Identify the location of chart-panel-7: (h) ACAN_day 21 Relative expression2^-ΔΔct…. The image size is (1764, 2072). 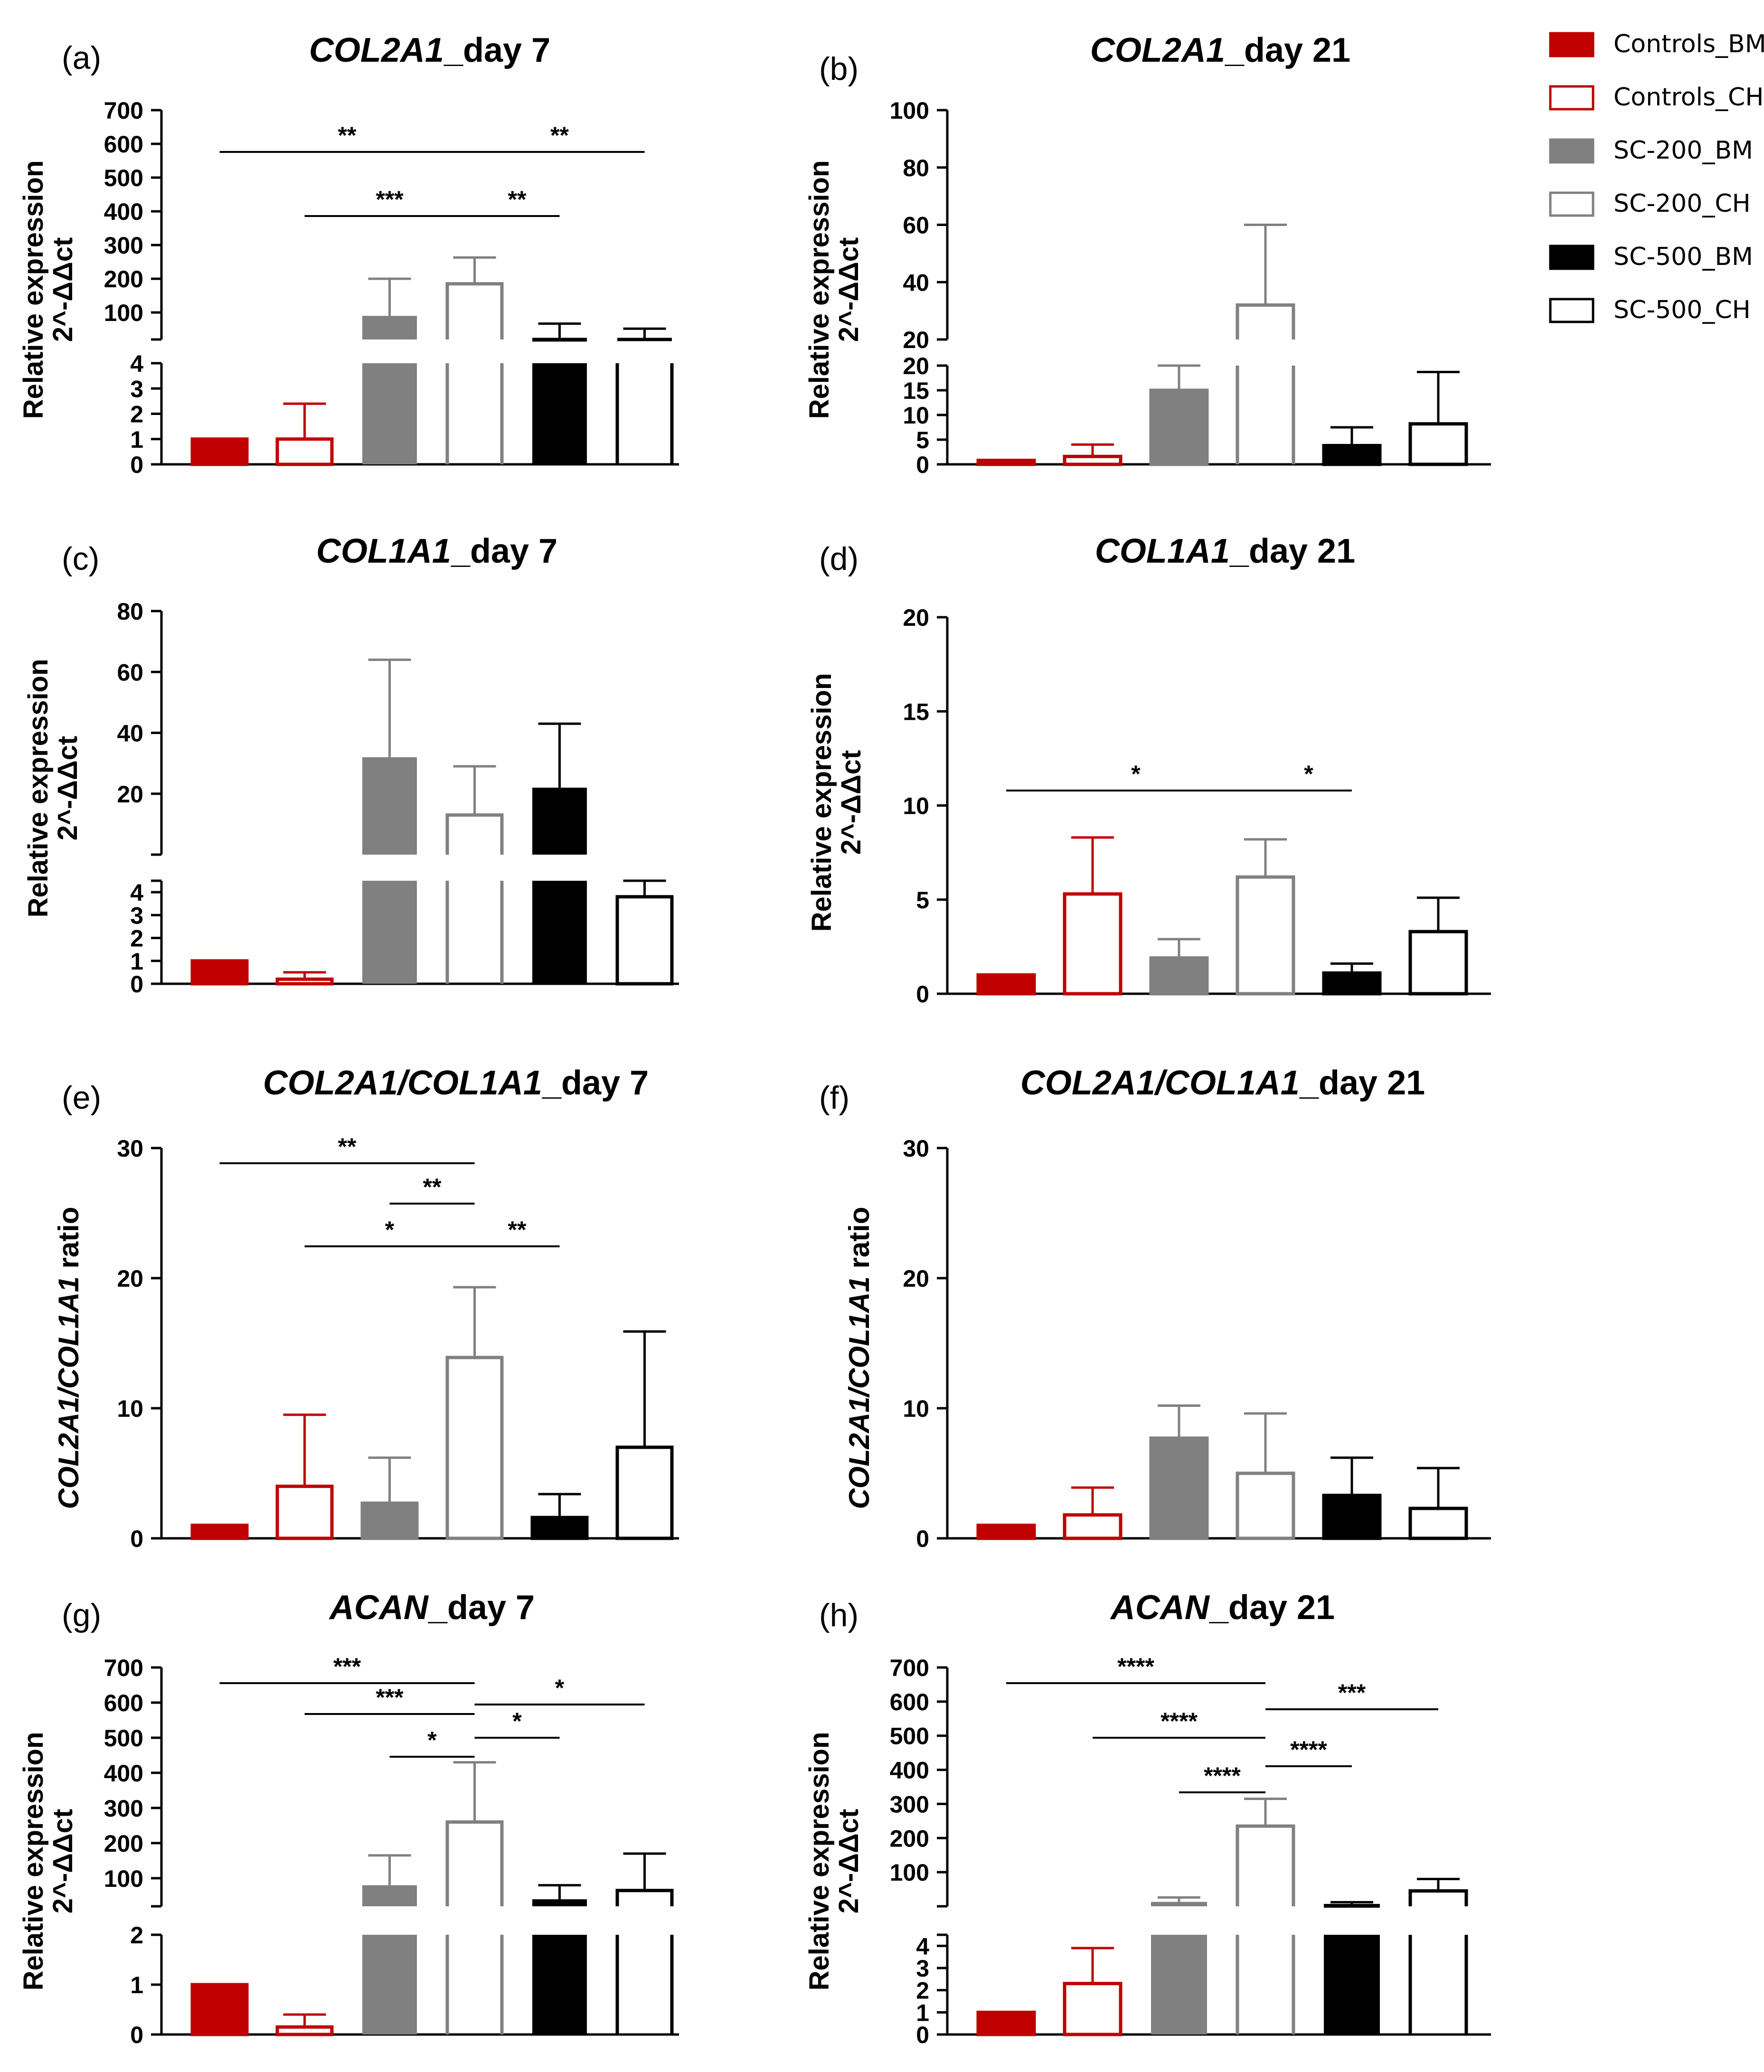
(1147, 1818).